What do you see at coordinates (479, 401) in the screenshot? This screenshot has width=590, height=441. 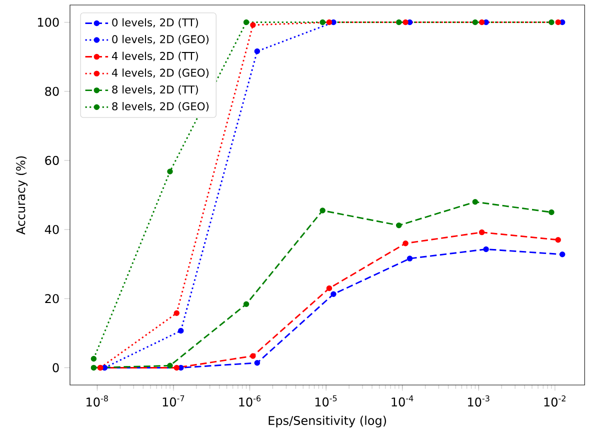 I see `x-tick-label: 10$^{-3}$` at bounding box center [479, 401].